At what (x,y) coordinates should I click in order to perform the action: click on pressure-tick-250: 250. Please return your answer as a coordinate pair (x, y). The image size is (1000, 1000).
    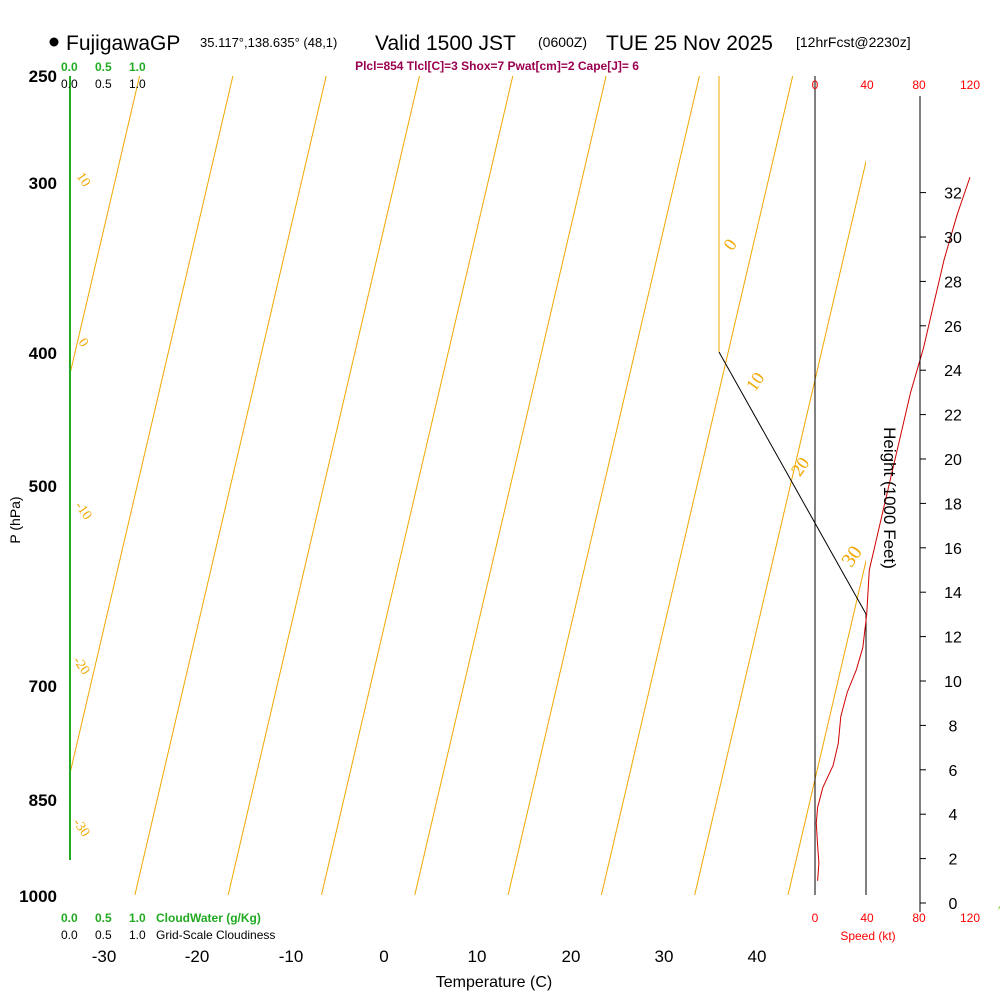
    Looking at the image, I should click on (43, 76).